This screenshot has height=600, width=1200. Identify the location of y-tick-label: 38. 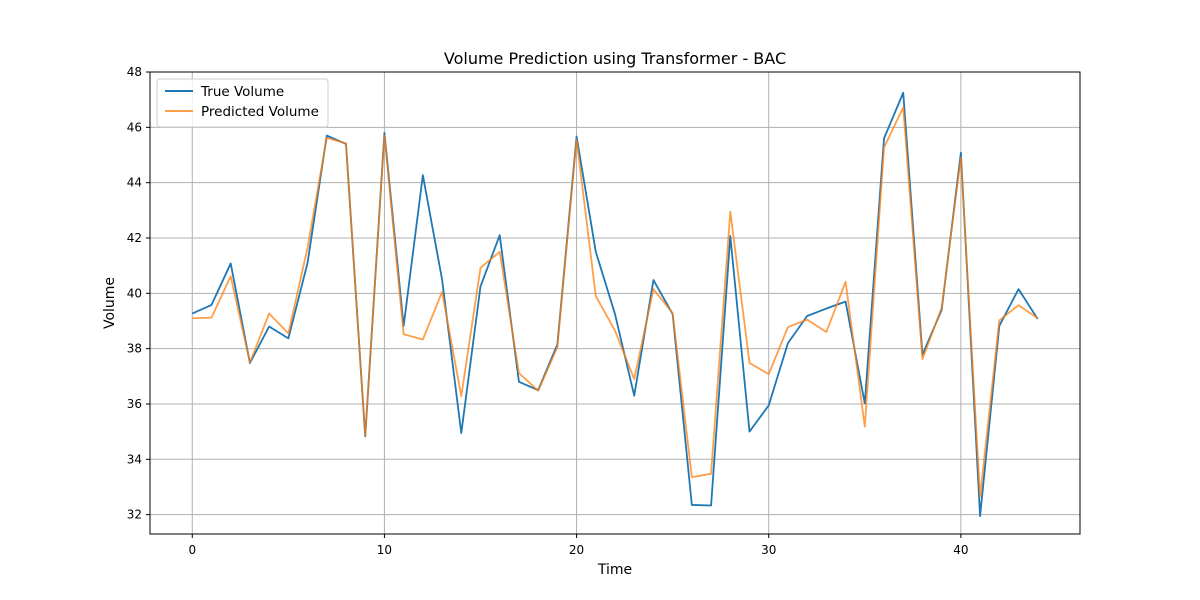
(134, 349).